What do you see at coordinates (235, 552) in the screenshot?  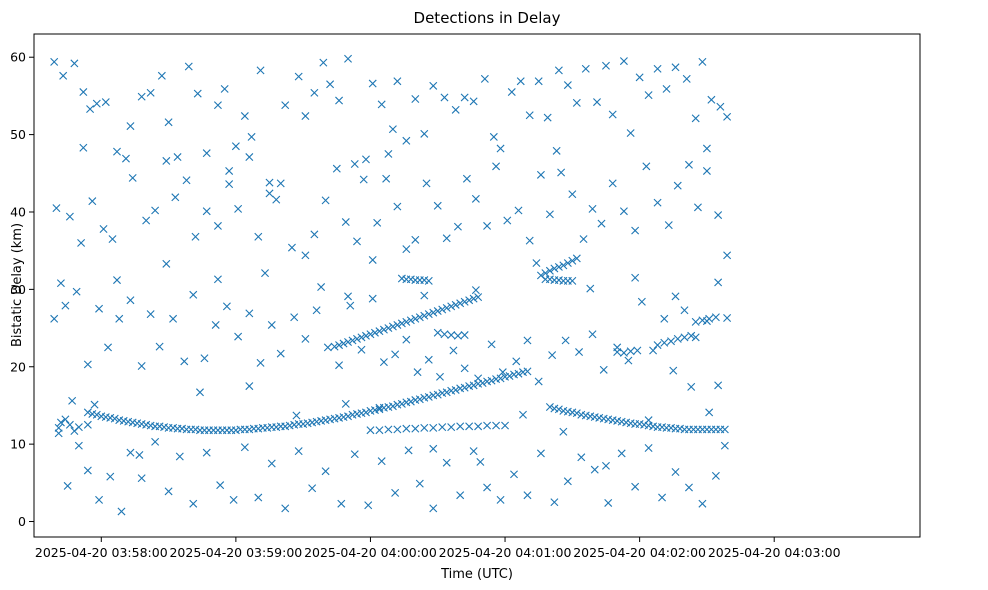 I see `x-tick-label-1: 2025-04-20 03:59:00` at bounding box center [235, 552].